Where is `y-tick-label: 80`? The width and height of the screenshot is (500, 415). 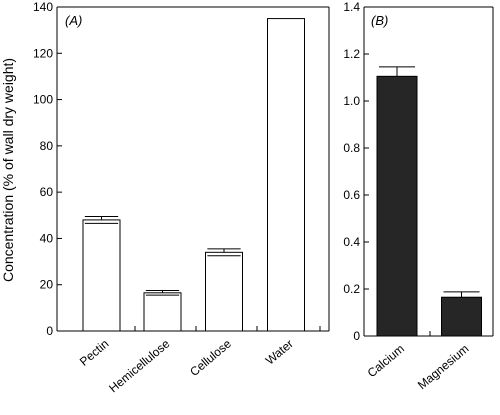 y-tick-label: 80 is located at coordinates (47, 146).